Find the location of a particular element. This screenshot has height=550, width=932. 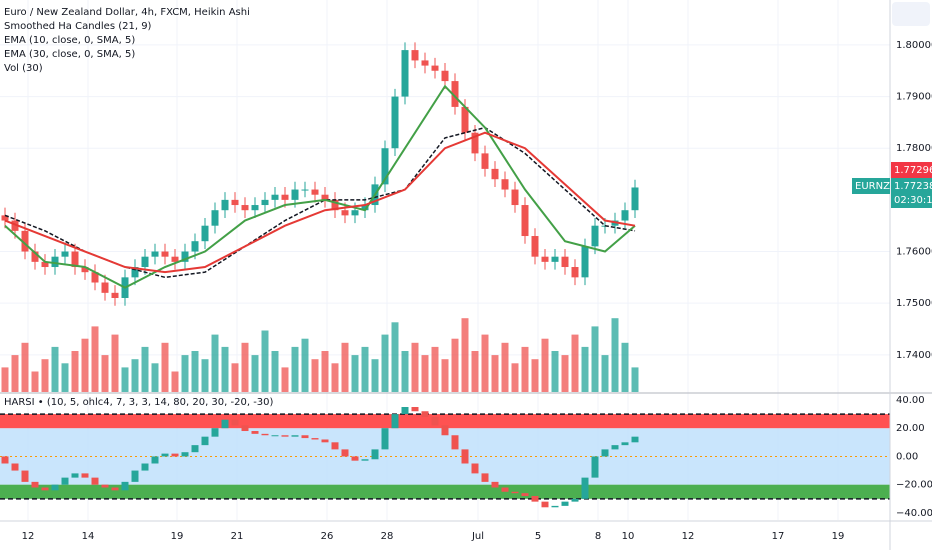

last-price-box is located at coordinates (911, 170).